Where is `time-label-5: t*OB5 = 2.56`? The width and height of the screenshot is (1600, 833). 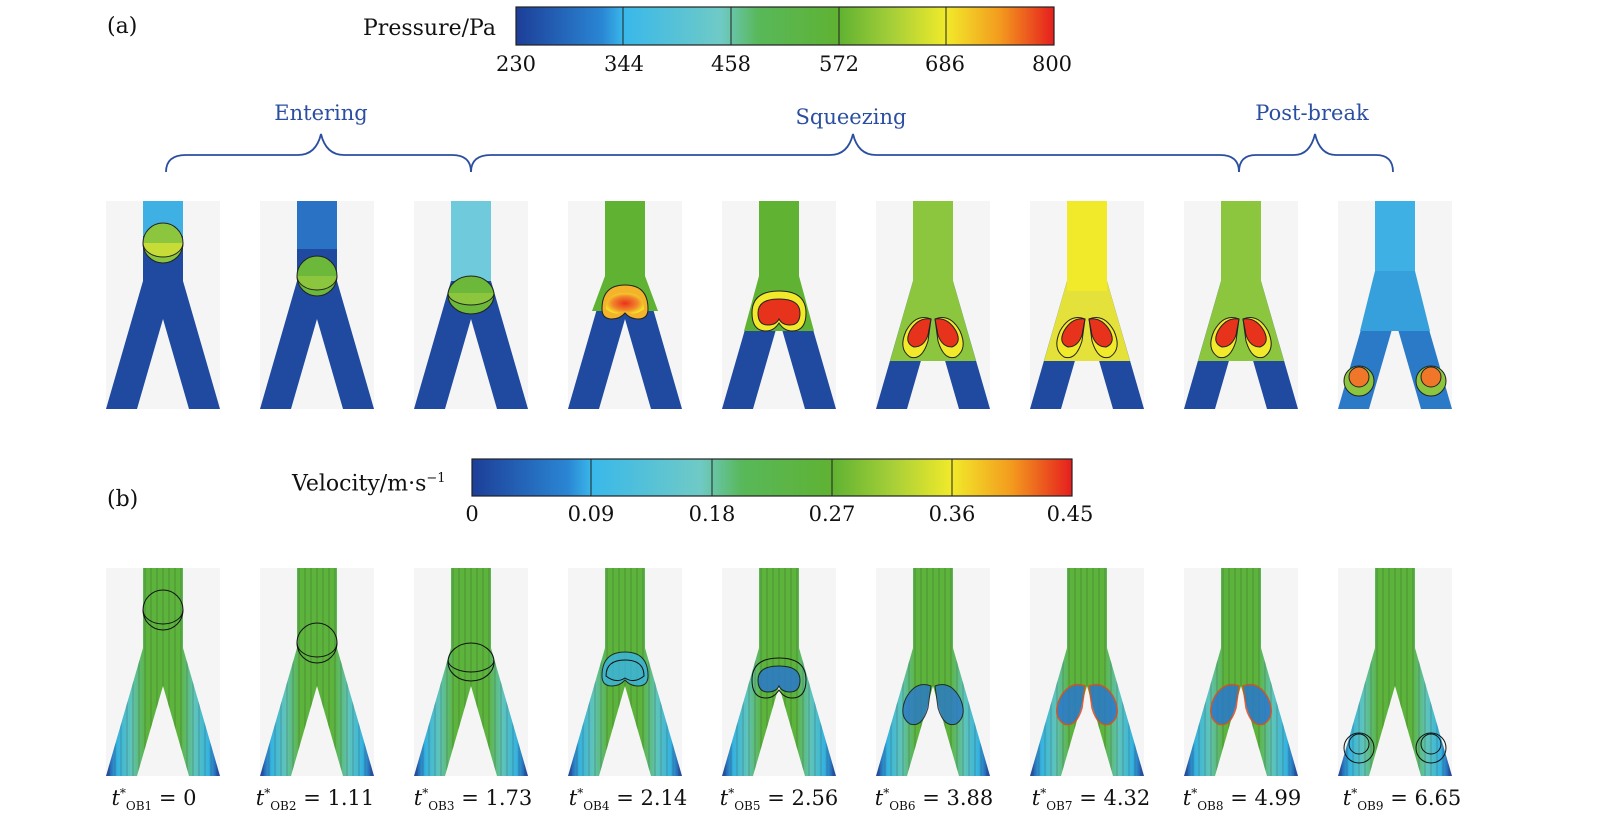
time-label-5: t*OB5 = 2.56 is located at coordinates (779, 800).